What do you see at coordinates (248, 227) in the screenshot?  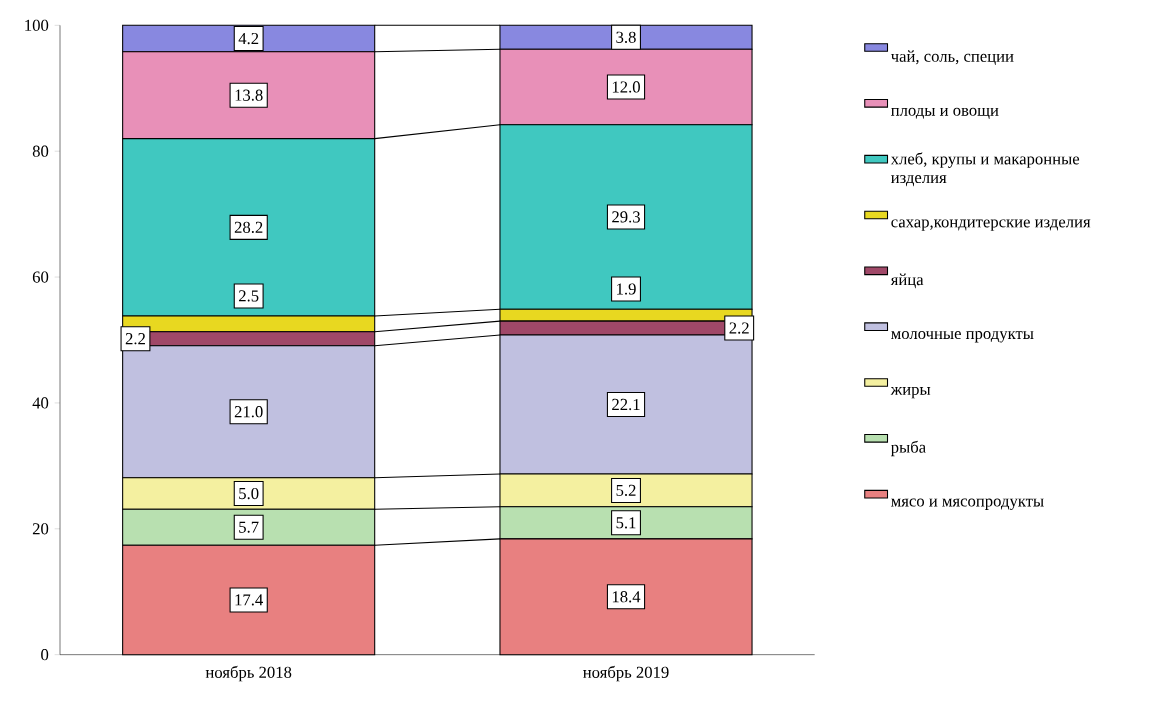 I see `data-label: 28.2` at bounding box center [248, 227].